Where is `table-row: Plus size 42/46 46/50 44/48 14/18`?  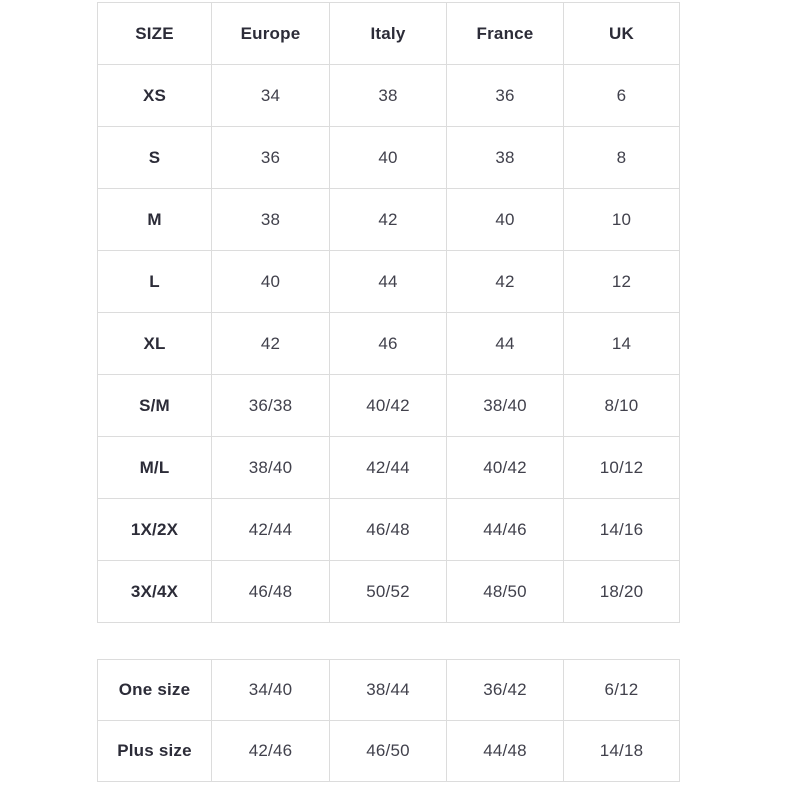 table-row: Plus size 42/46 46/50 44/48 14/18 is located at coordinates (388, 751).